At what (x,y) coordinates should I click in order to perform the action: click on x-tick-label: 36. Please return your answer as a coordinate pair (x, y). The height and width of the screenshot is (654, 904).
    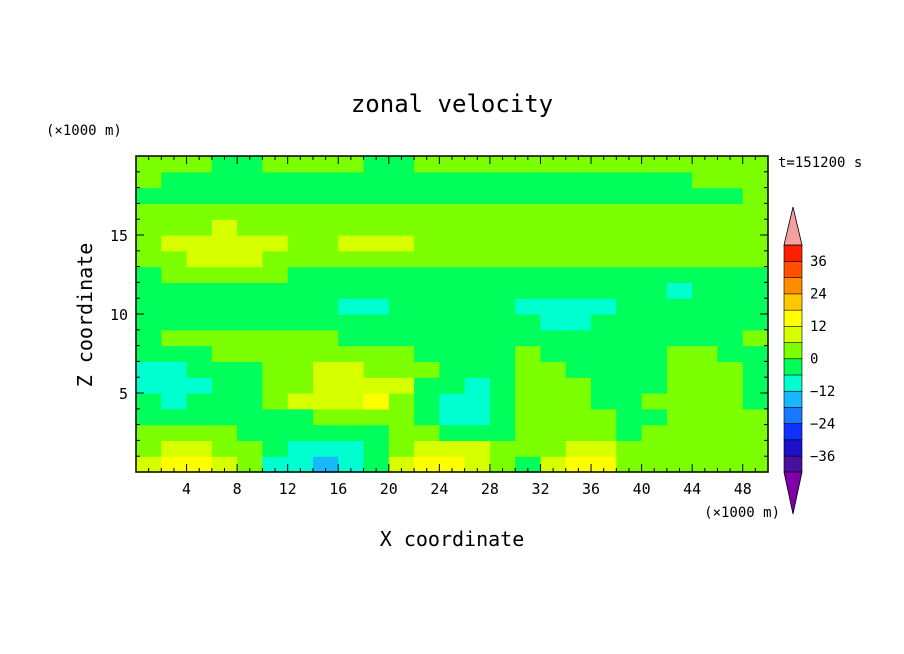
    Looking at the image, I should click on (591, 489).